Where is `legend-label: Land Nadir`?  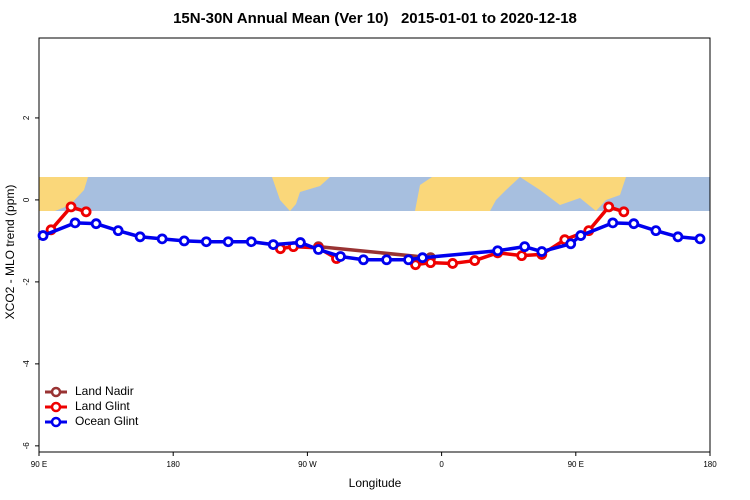 legend-label: Land Nadir is located at coordinates (104, 391).